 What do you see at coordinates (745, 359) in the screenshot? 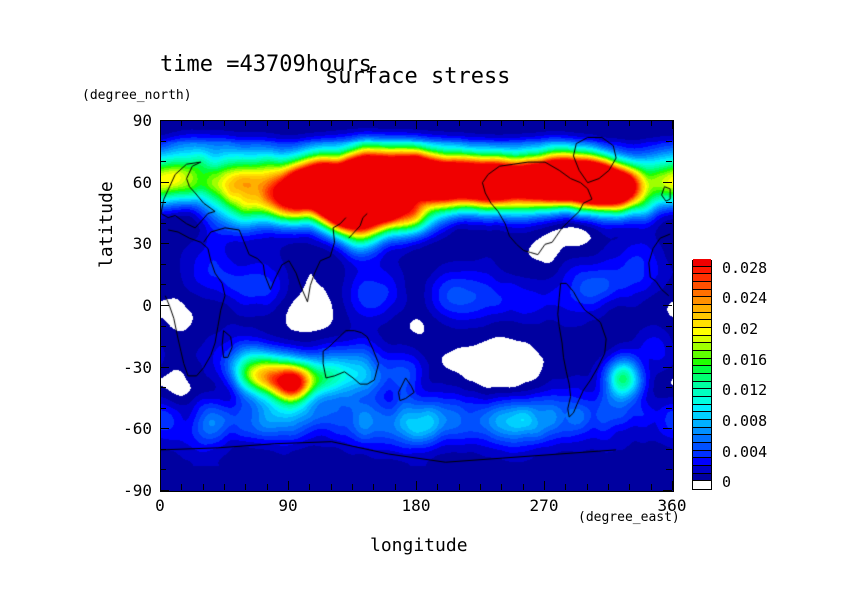
I see `colorbar-tick-label: 0.016` at bounding box center [745, 359].